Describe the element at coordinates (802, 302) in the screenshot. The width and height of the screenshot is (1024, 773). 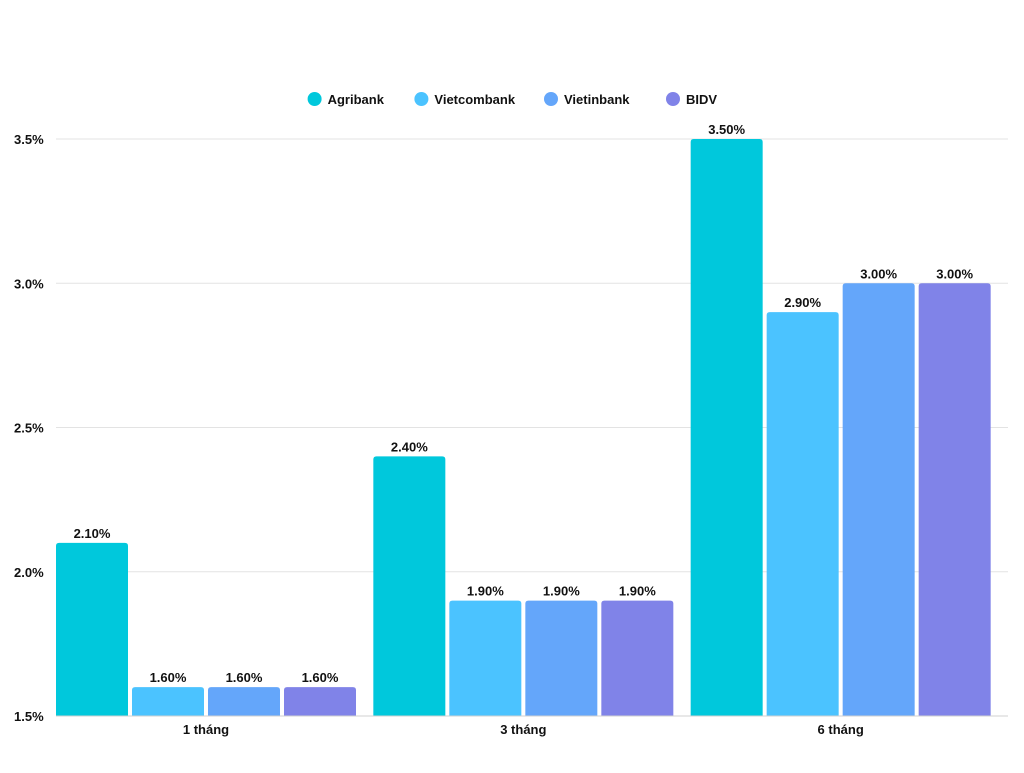
I see `data-label-vietcombank-6-thang: 2.90%` at that location.